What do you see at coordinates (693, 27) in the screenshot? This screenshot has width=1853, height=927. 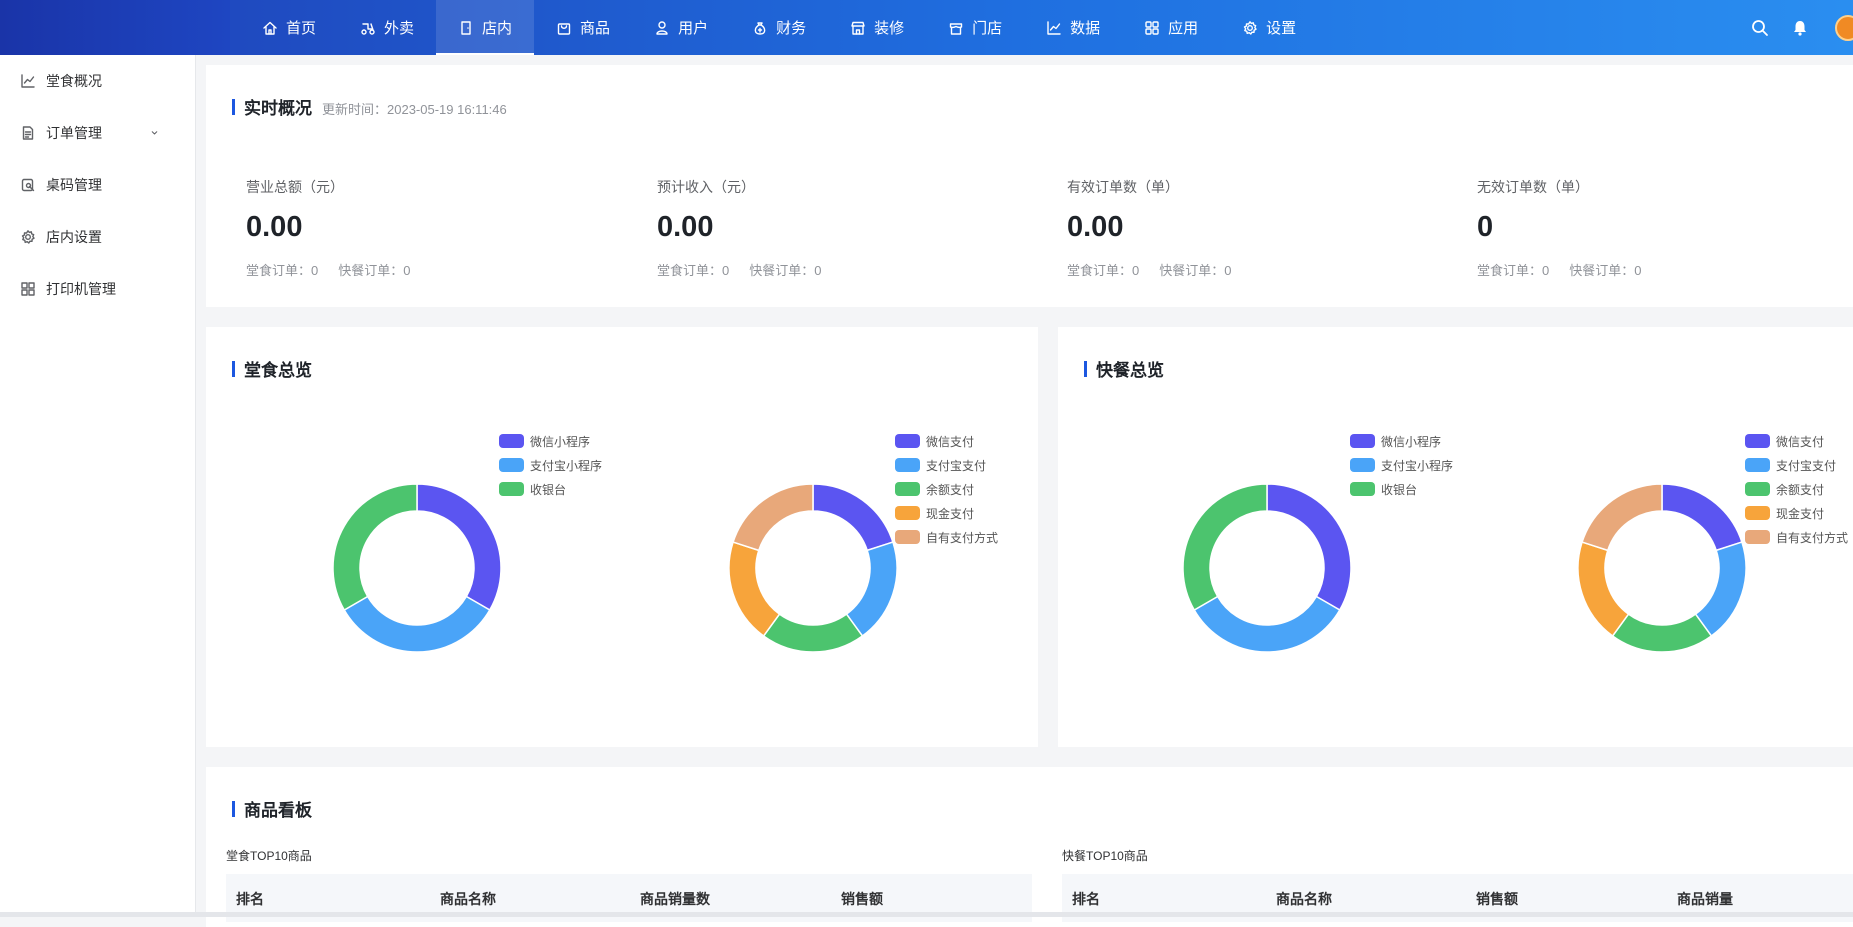 I see `nav-item-label: 用户` at bounding box center [693, 27].